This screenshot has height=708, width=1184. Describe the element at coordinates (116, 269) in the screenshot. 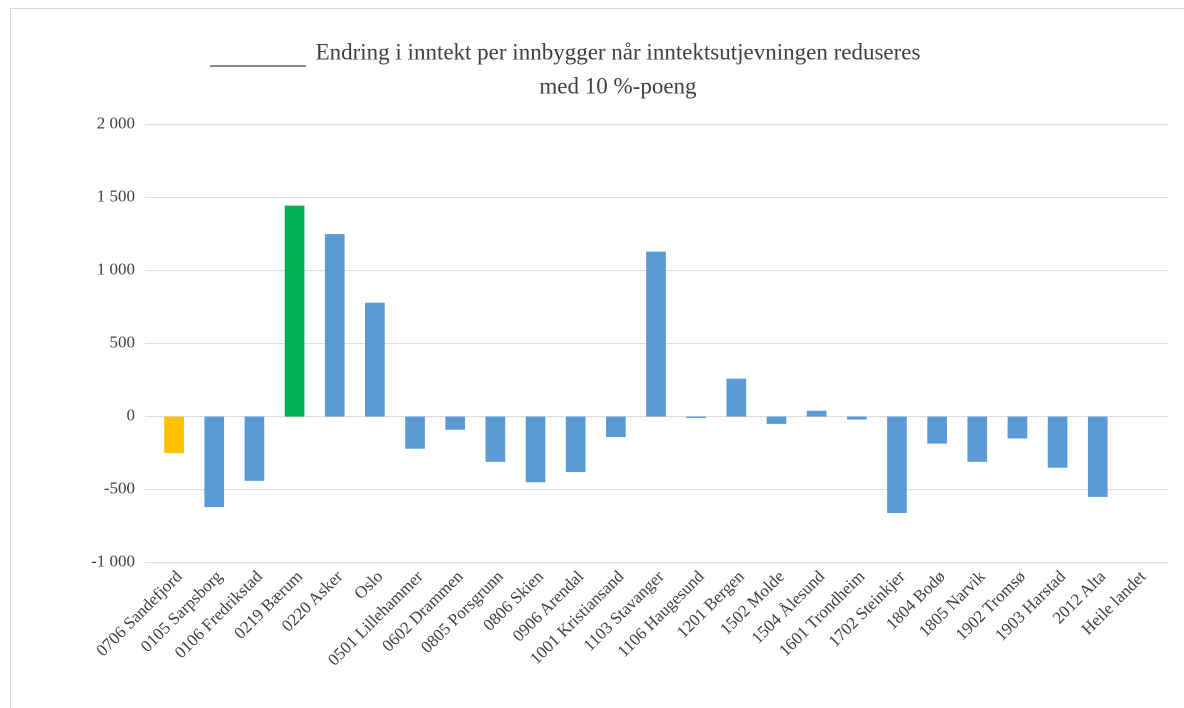

I see `y-tick-label: 1 000` at that location.